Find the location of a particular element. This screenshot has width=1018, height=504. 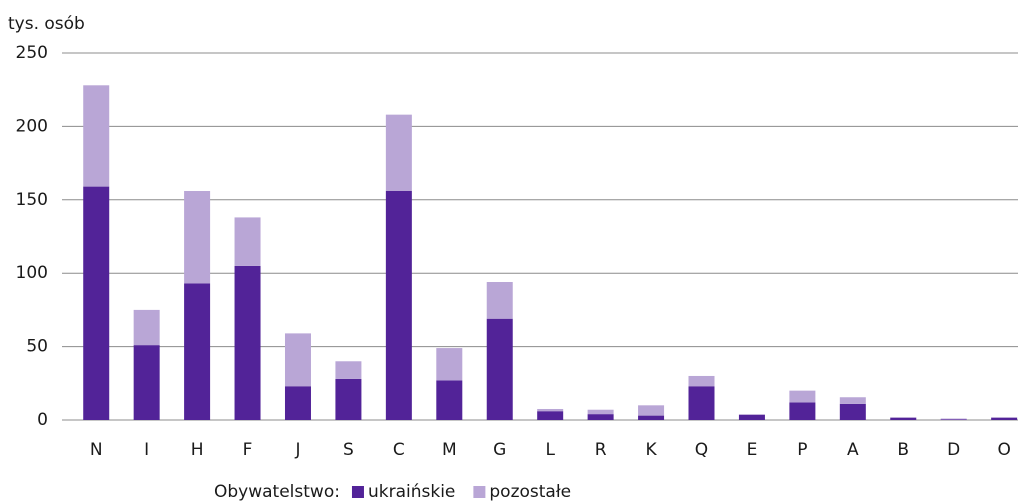

x-tick-label: J is located at coordinates (297, 450).